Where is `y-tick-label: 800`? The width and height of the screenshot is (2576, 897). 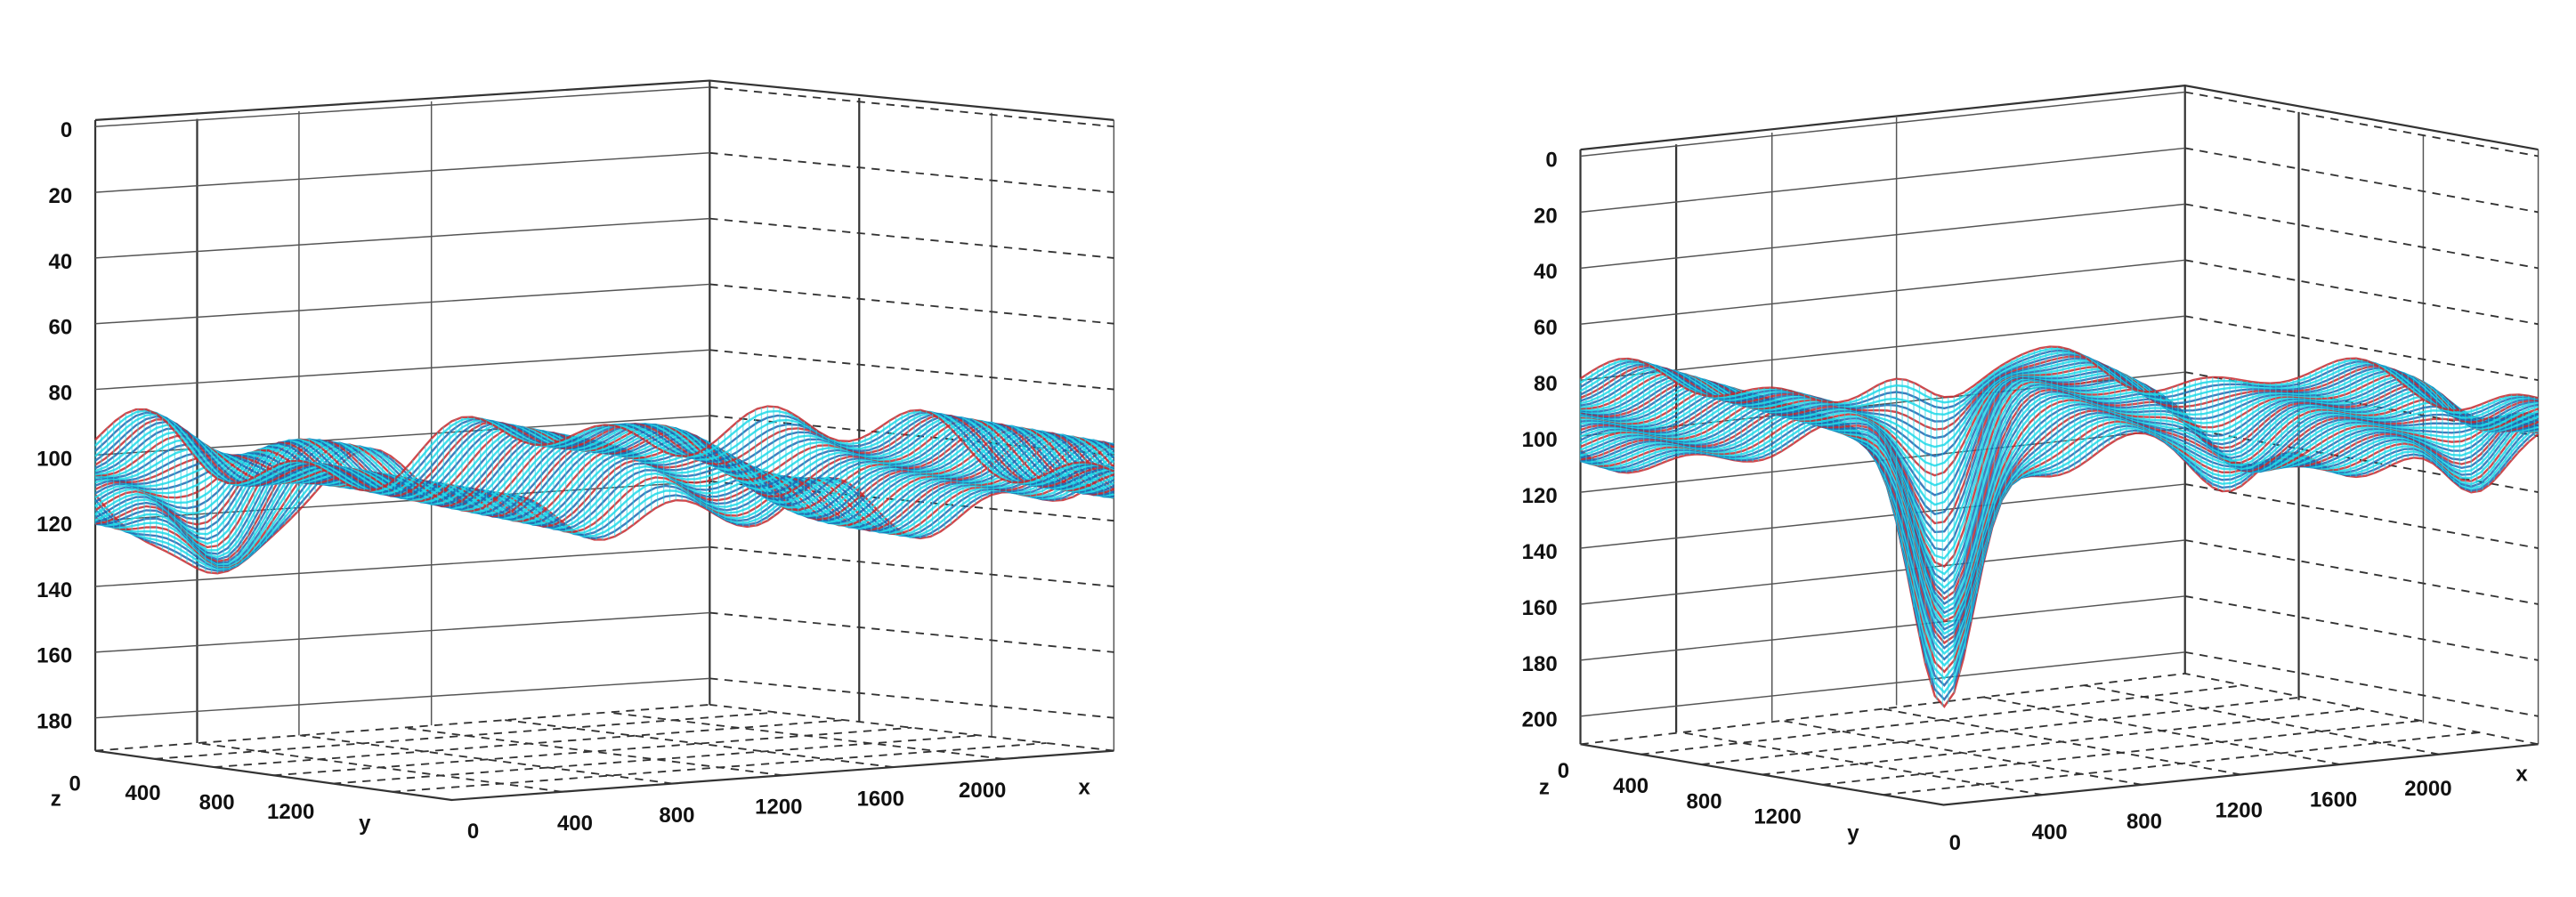
y-tick-label: 800 is located at coordinates (1705, 801).